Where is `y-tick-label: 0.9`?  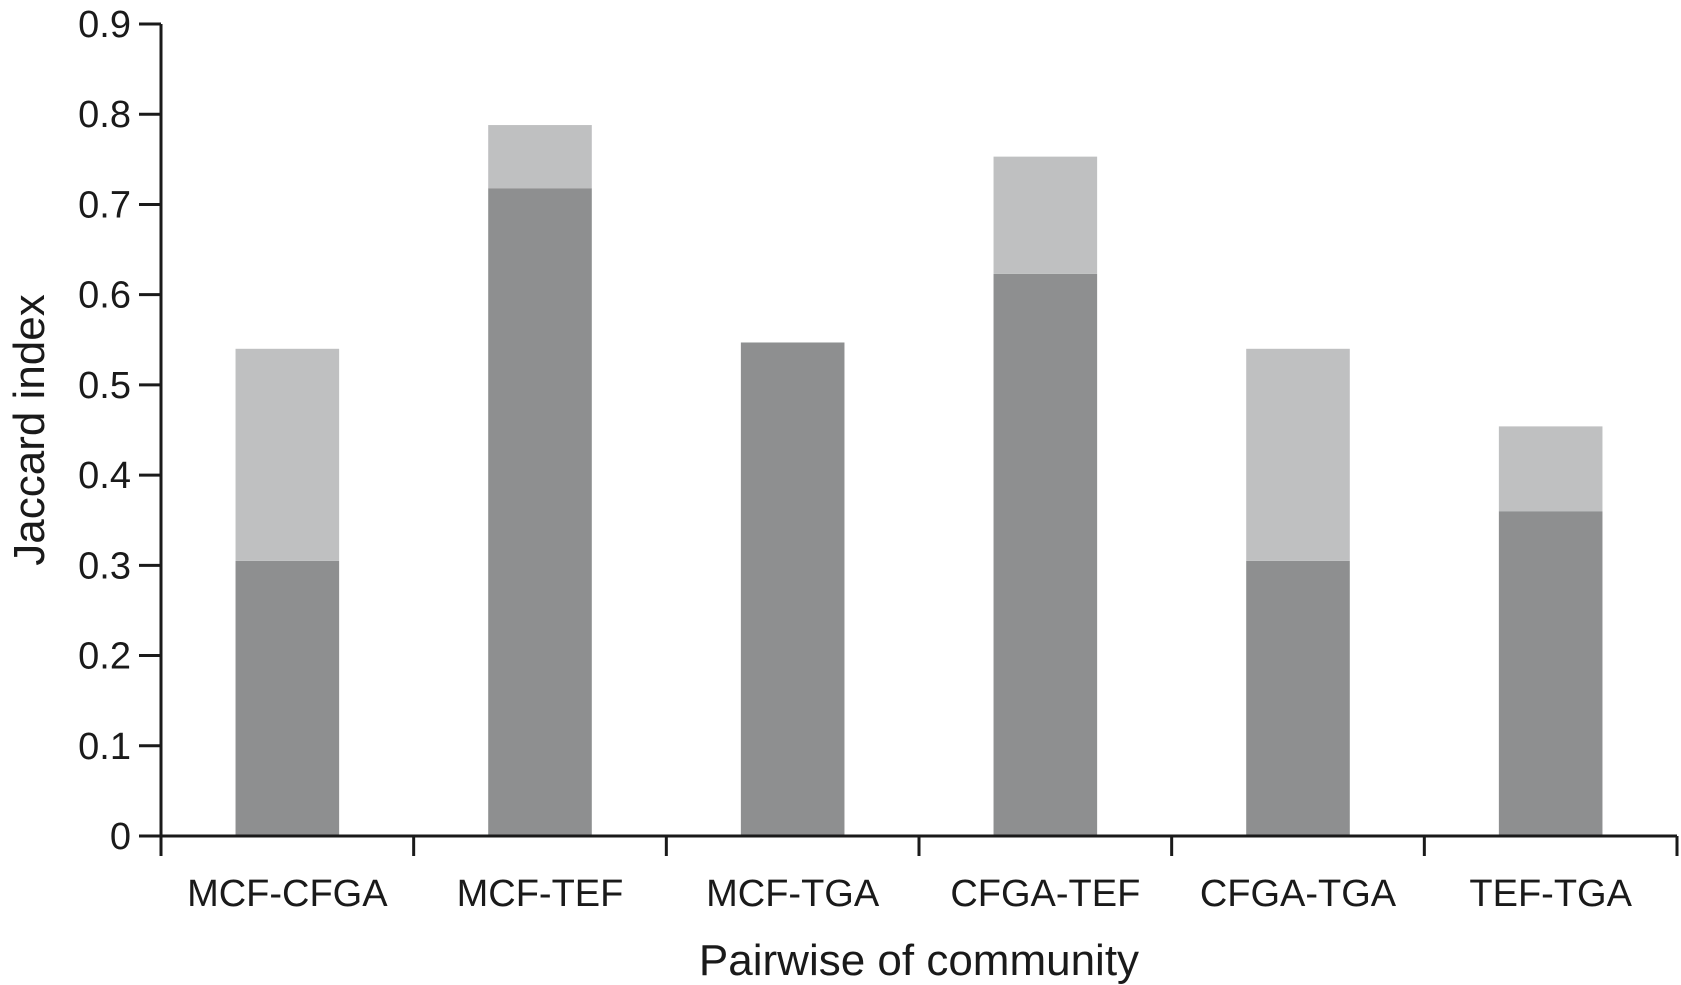 y-tick-label: 0.9 is located at coordinates (104, 25).